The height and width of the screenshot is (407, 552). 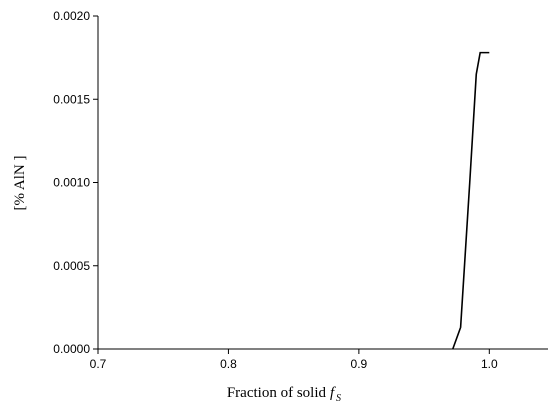 What do you see at coordinates (228, 364) in the screenshot?
I see `x-tick-label: 0.8` at bounding box center [228, 364].